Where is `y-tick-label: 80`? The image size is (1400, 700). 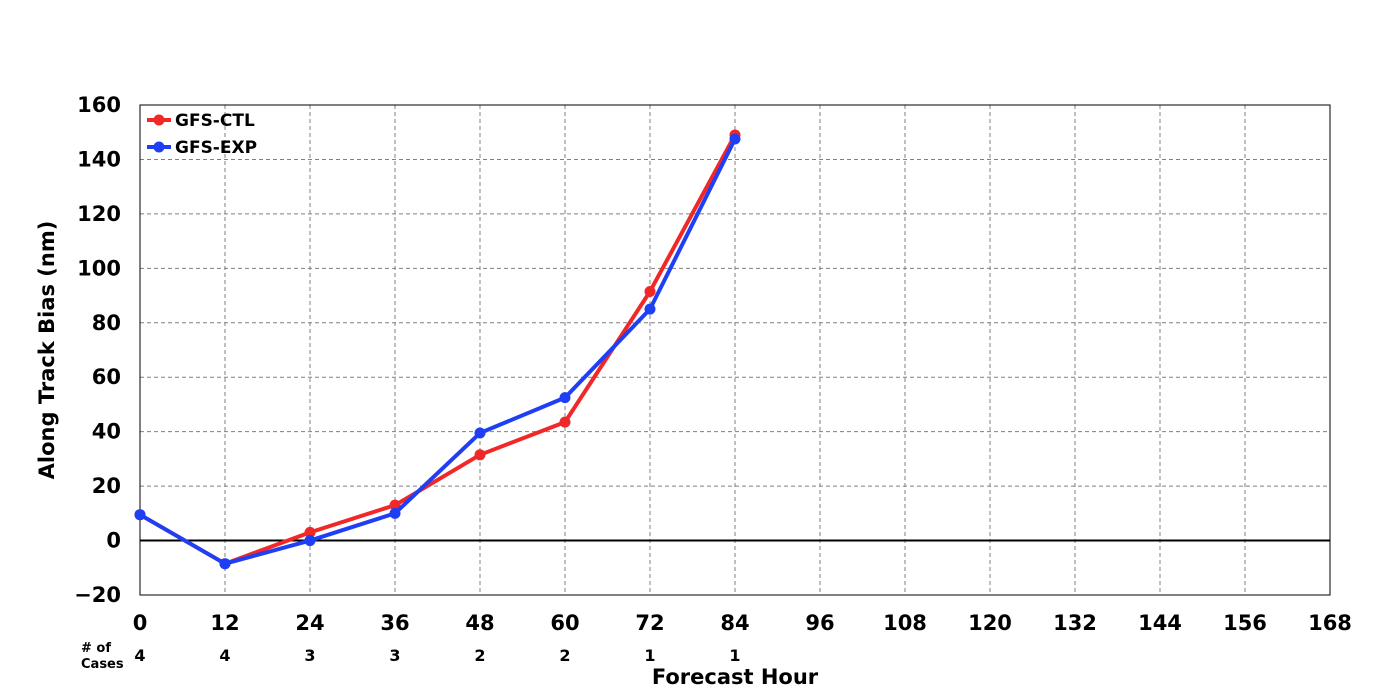 y-tick-label: 80 is located at coordinates (106, 323).